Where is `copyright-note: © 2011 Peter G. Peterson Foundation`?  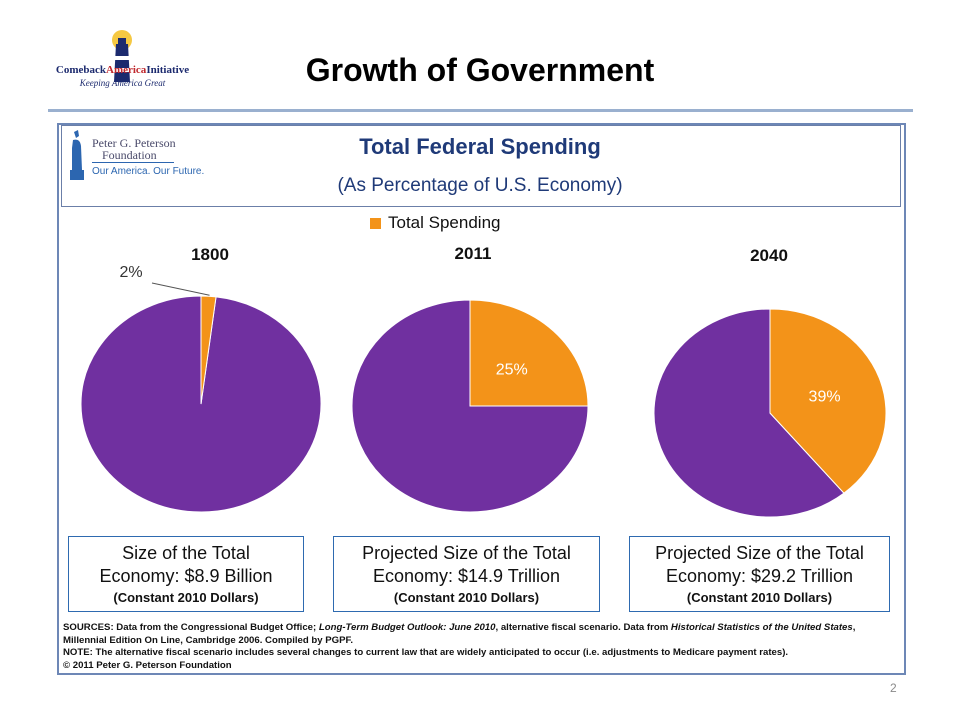 copyright-note: © 2011 Peter G. Peterson Foundation is located at coordinates (147, 665).